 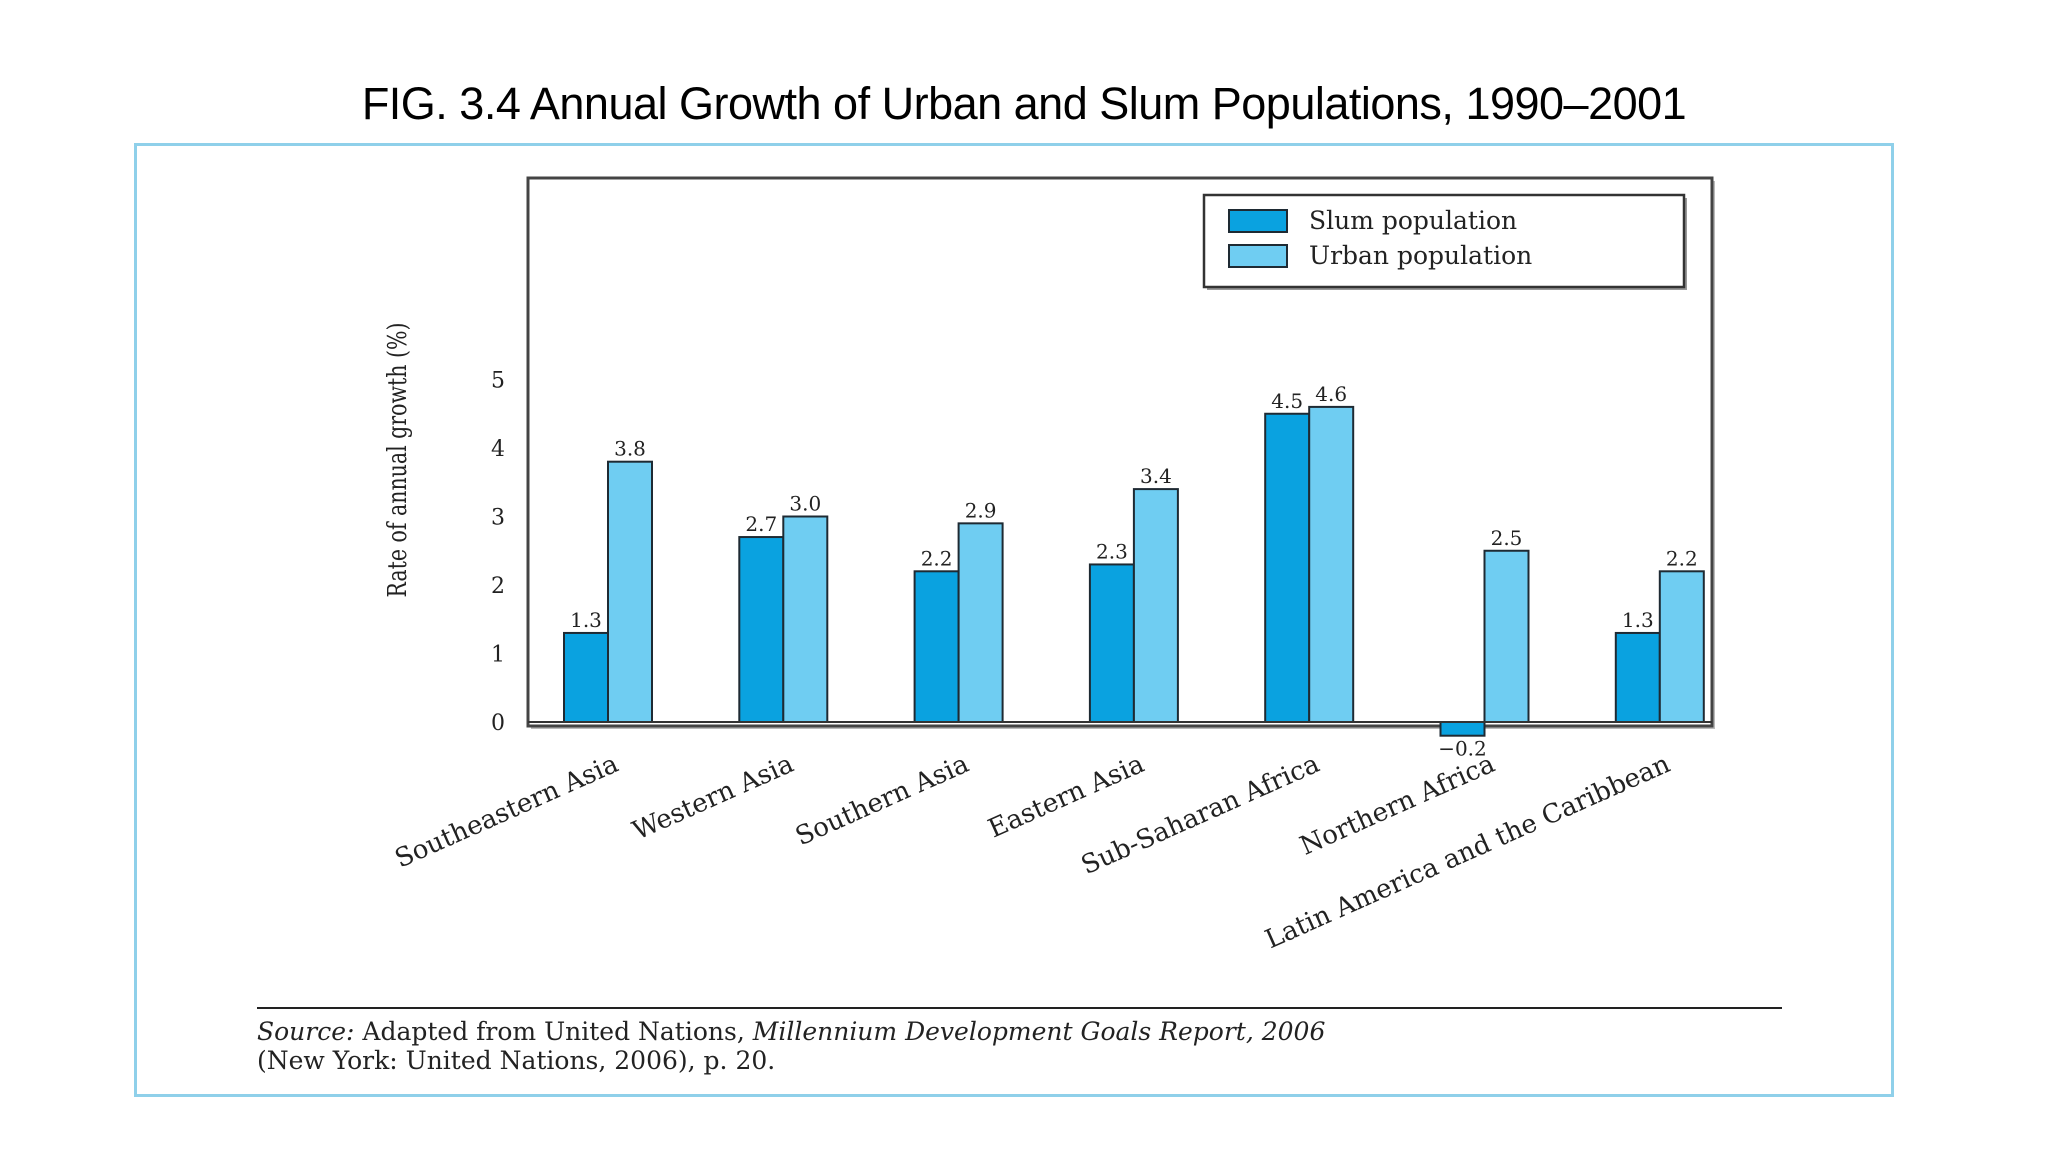 What do you see at coordinates (1258, 221) in the screenshot?
I see `legend-swatch-slum` at bounding box center [1258, 221].